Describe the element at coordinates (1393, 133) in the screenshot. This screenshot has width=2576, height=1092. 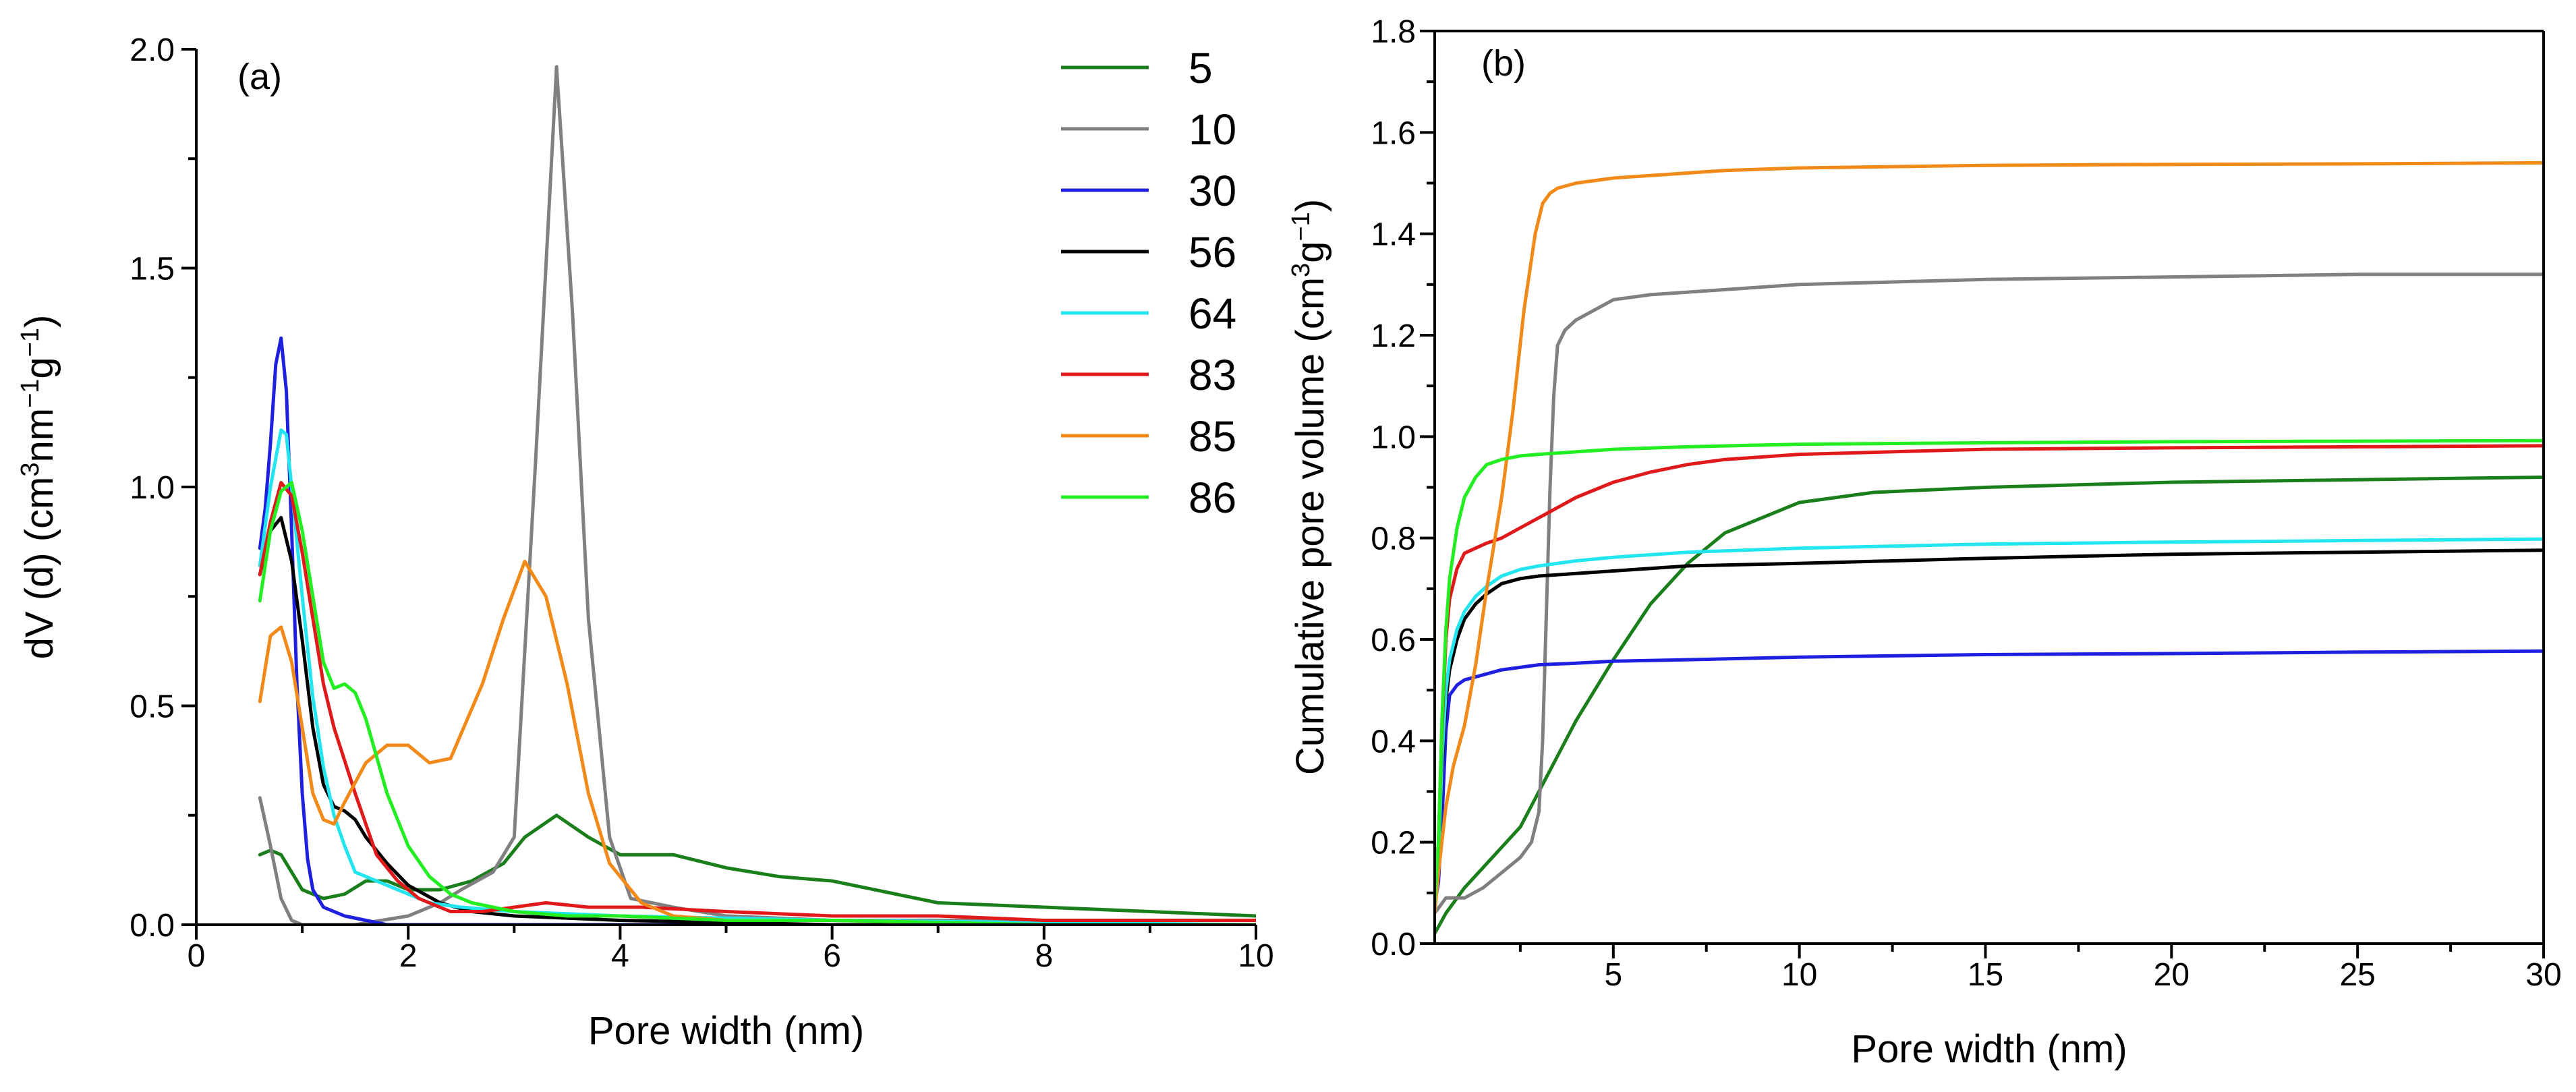
I see `y-tick-label: 1.6` at that location.